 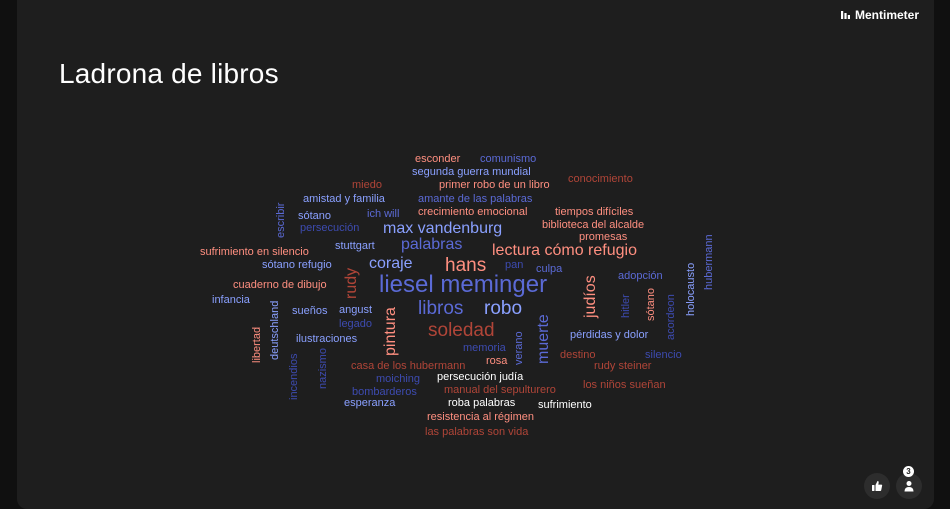 What do you see at coordinates (477, 432) in the screenshot?
I see `word-cloud-word: las palabras son vida` at bounding box center [477, 432].